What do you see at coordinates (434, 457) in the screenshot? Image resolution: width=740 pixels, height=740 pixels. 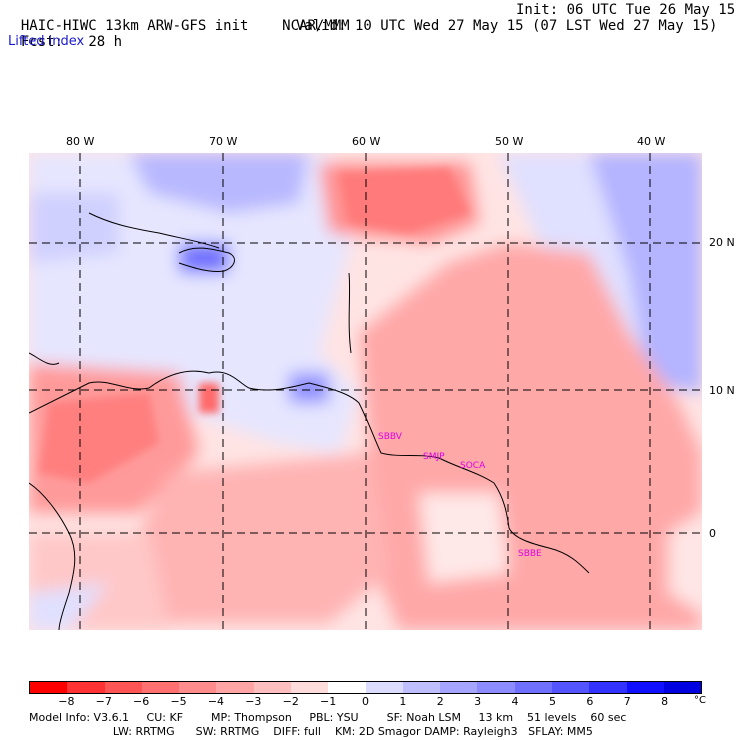 I see `station-smjp: SMJP` at bounding box center [434, 457].